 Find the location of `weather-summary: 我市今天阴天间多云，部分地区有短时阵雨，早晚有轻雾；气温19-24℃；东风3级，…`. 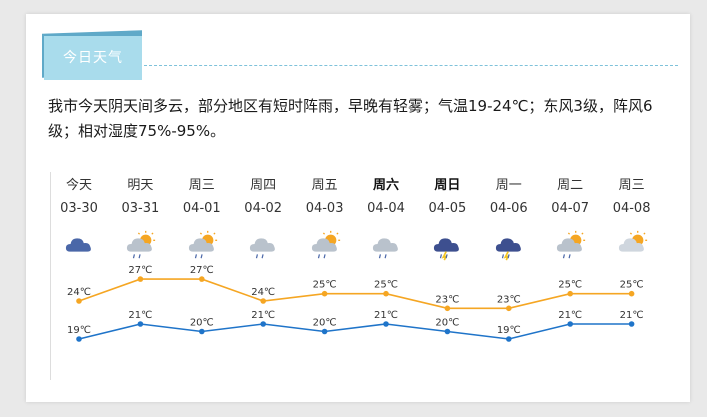

weather-summary: 我市今天阴天间多云，部分地区有短时阵雨，早晚有轻雾；气温19-24℃；东风3级，… is located at coordinates (350, 118).